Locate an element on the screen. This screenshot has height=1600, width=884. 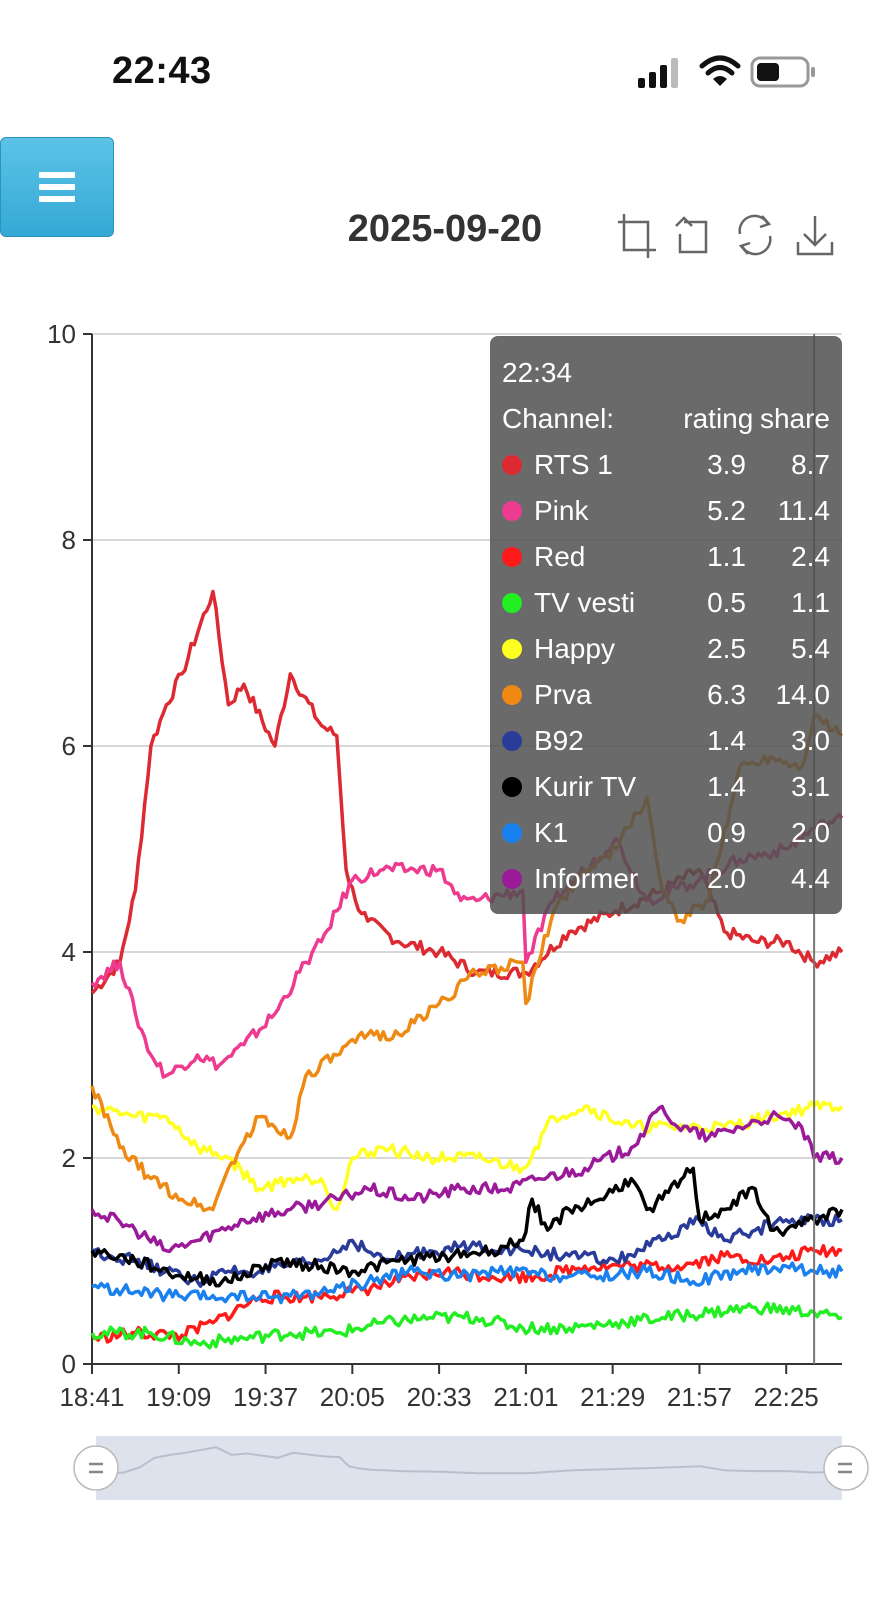
restore-icon is located at coordinates (755, 235).